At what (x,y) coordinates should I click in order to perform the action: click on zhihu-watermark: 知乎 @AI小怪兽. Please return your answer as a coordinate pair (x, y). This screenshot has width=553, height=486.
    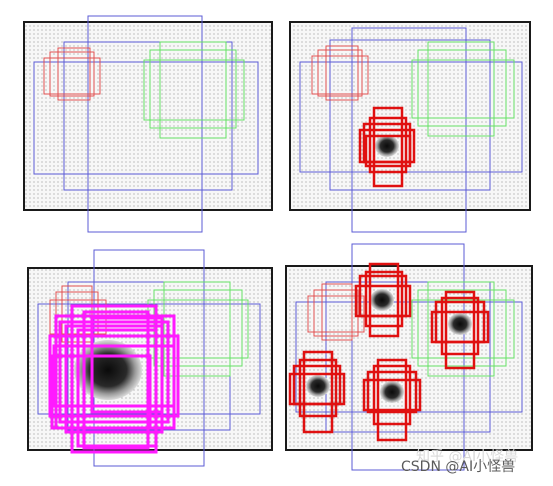
    Looking at the image, I should click on (467, 457).